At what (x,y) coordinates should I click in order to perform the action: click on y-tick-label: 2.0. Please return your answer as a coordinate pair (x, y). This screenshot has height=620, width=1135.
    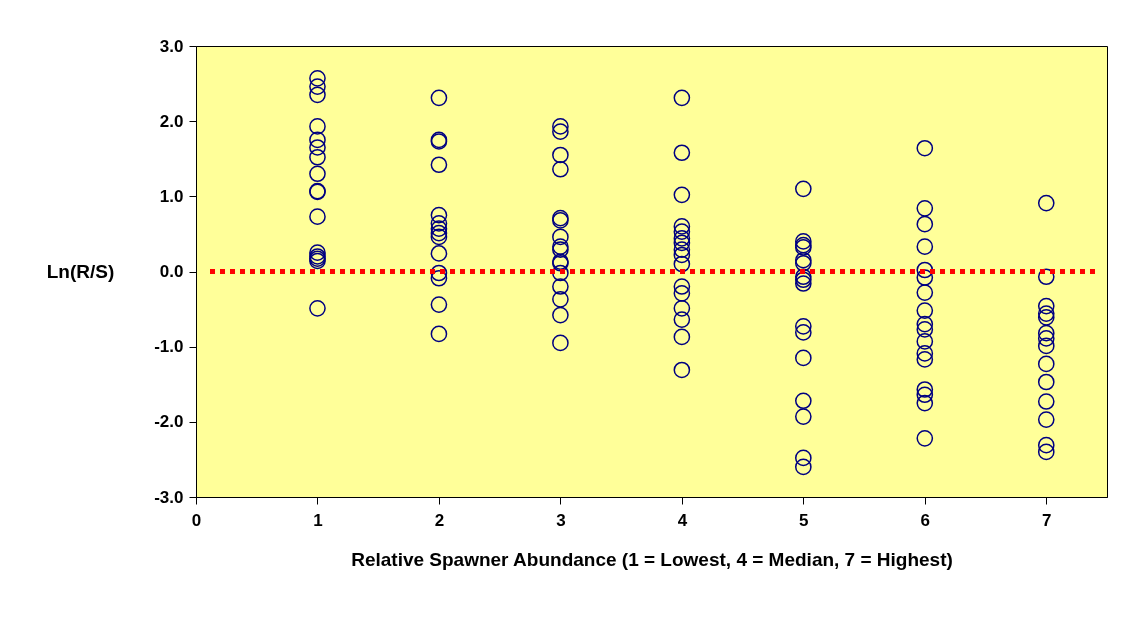
    Looking at the image, I should click on (171, 121).